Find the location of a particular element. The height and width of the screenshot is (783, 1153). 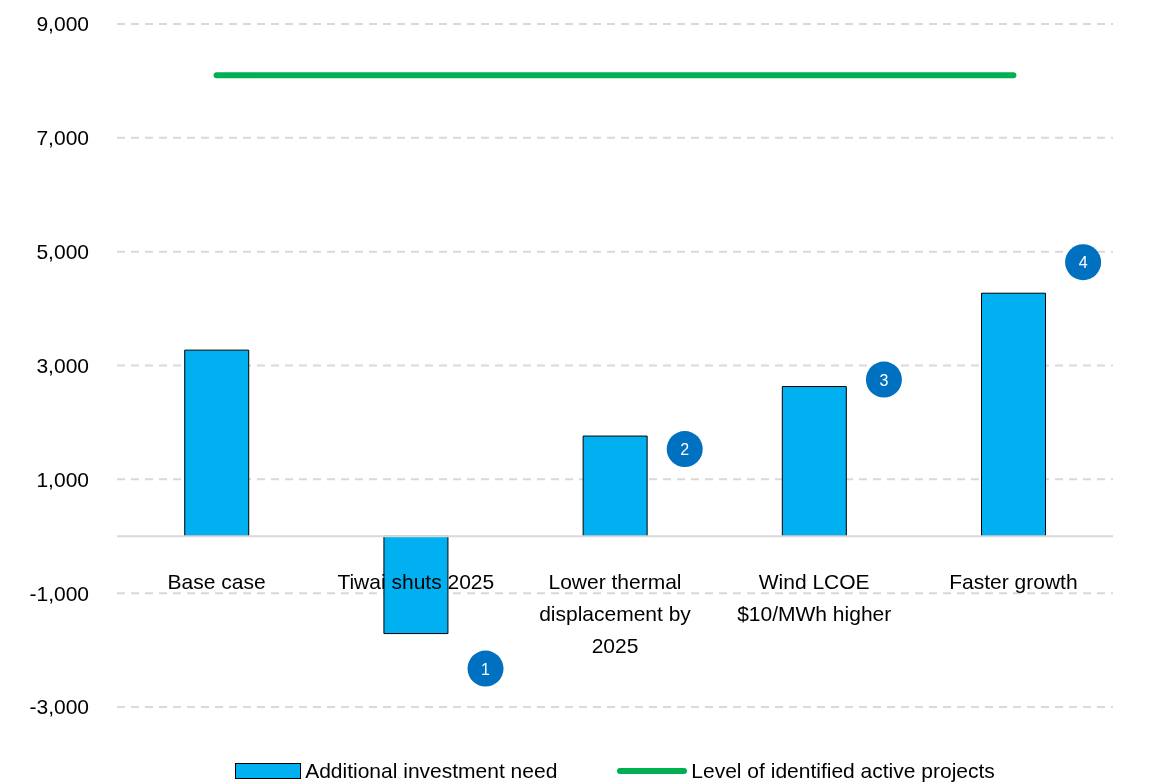

y-tick-label: 9,000 is located at coordinates (62, 24).